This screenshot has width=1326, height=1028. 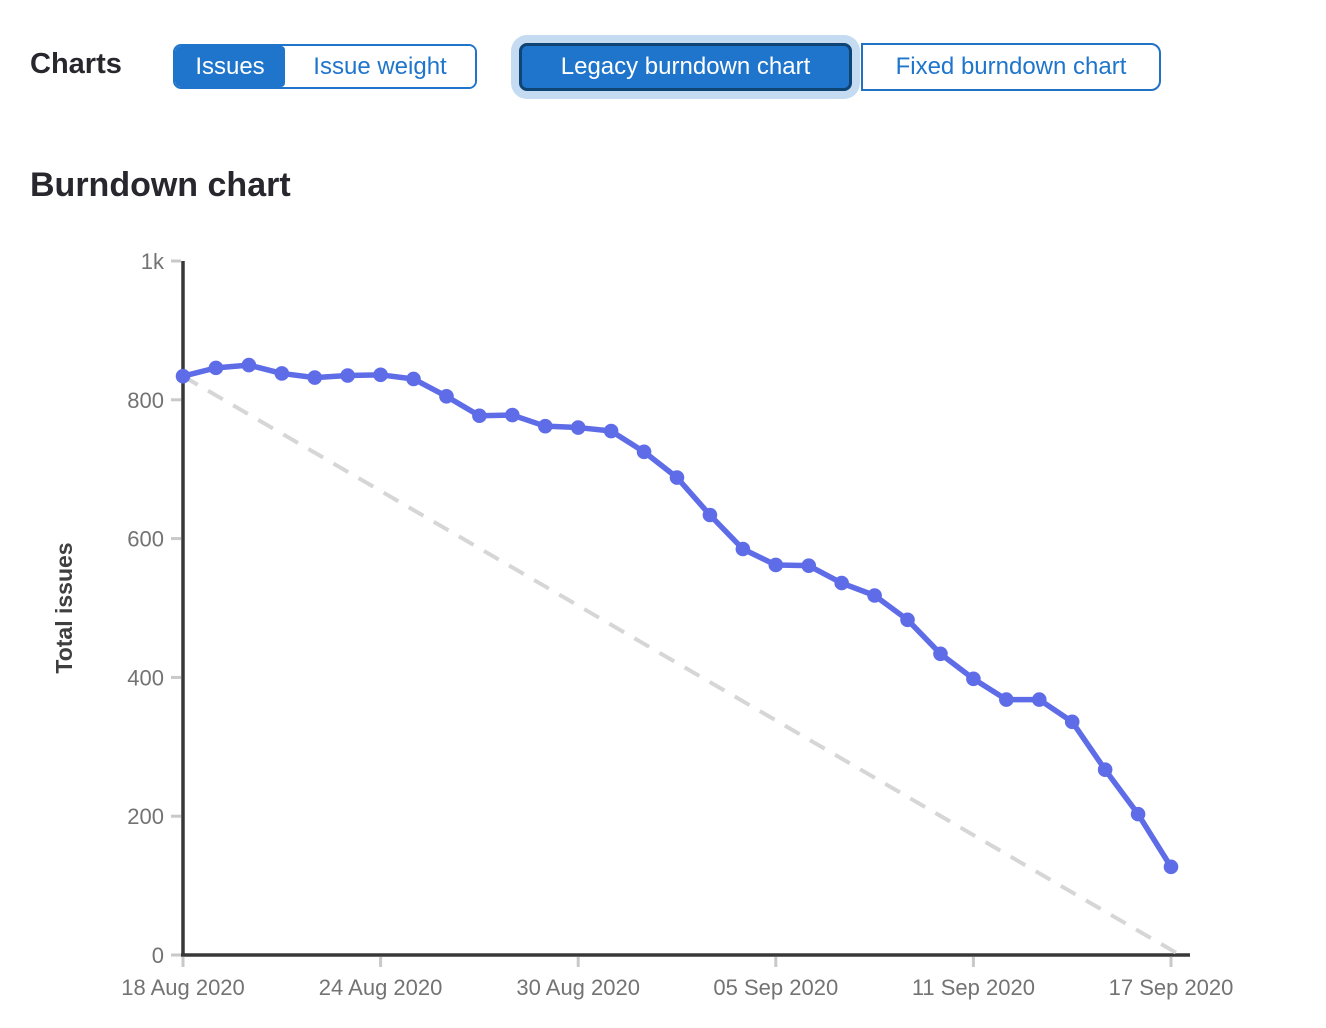 What do you see at coordinates (685, 67) in the screenshot?
I see `legacy-burndown-chart-button: Legacy burndown chart` at bounding box center [685, 67].